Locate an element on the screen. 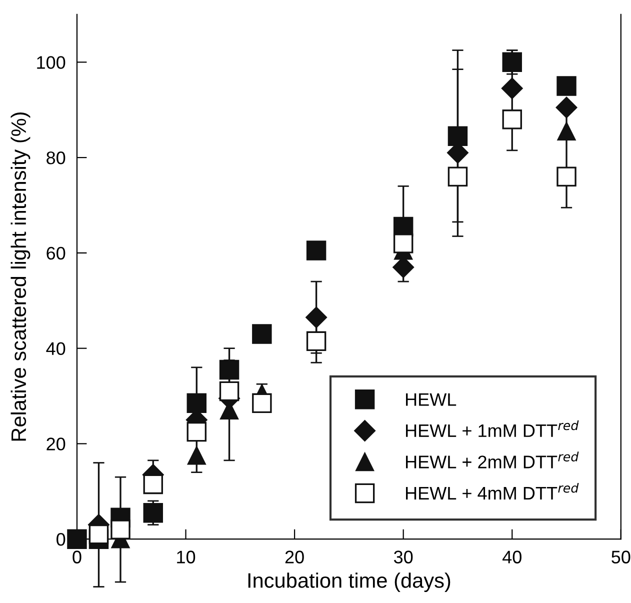  legend-label: HEWL + 4mM DTT$^{red}$ is located at coordinates (492, 491).